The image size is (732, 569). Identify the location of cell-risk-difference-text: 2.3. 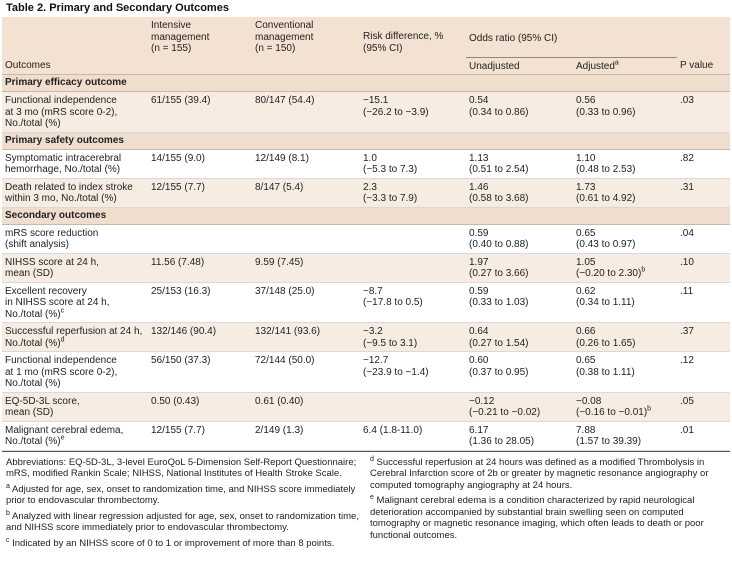
(370, 187).